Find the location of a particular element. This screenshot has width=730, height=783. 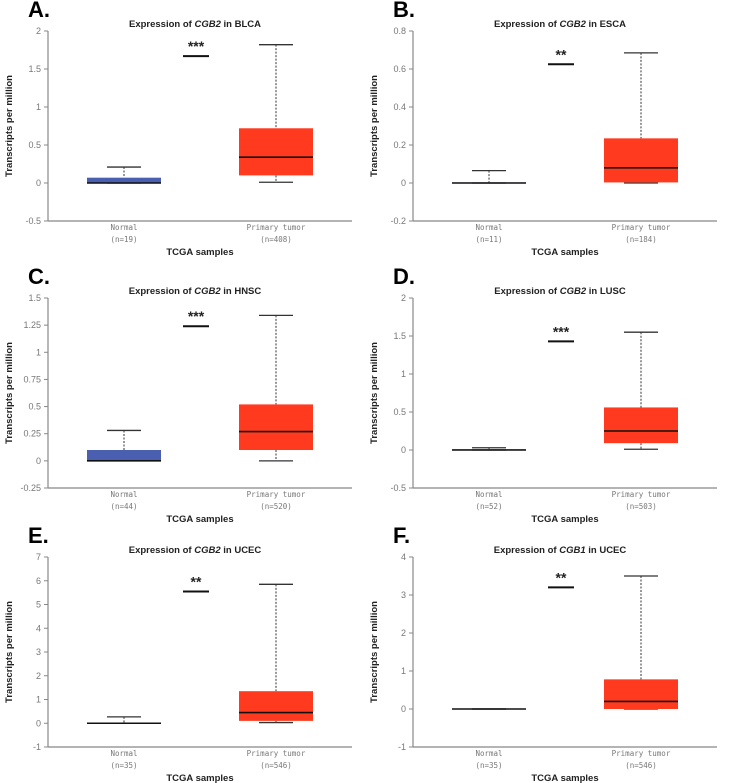

y-tick-label: -0.2 is located at coordinates (398, 221).